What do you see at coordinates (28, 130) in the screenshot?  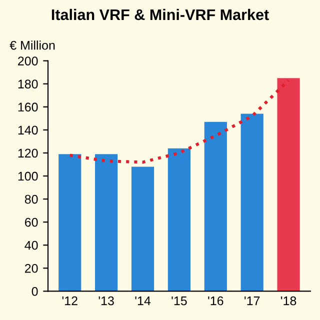 I see `y-tick-label: 140` at bounding box center [28, 130].